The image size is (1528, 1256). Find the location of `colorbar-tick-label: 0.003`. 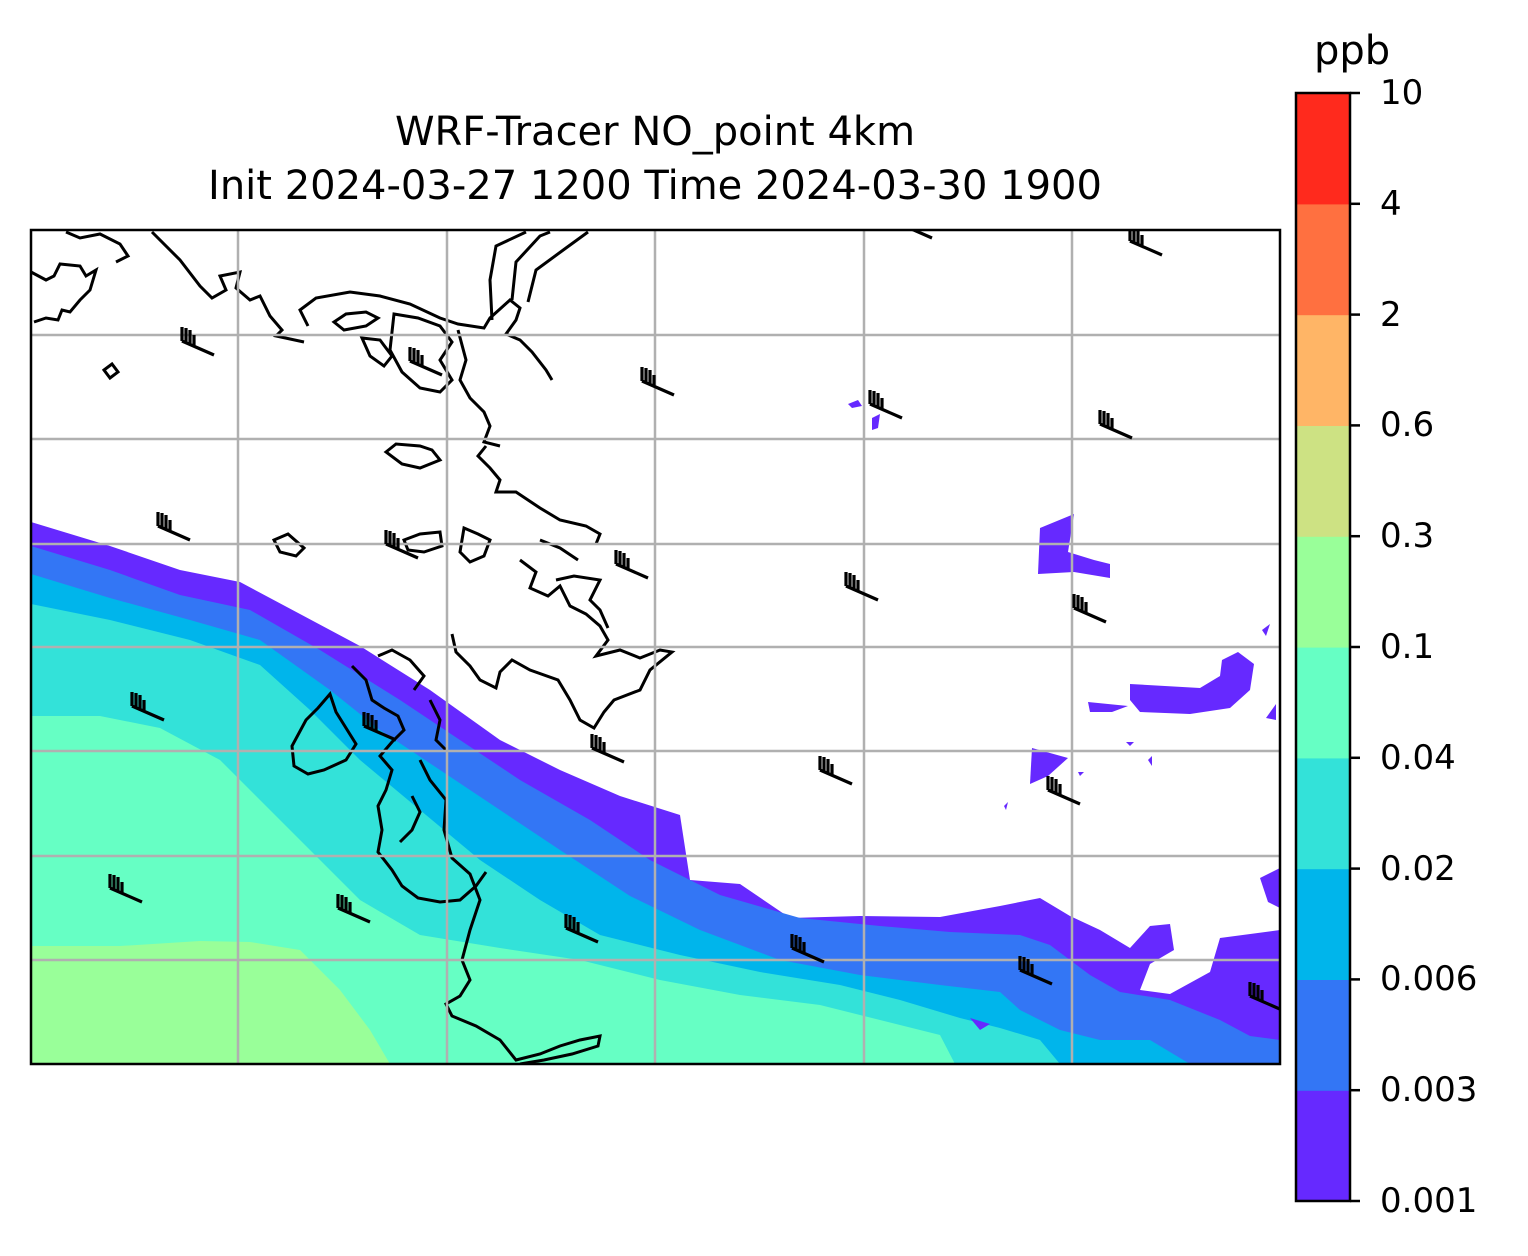

colorbar-tick-label: 0.003 is located at coordinates (1429, 1090).